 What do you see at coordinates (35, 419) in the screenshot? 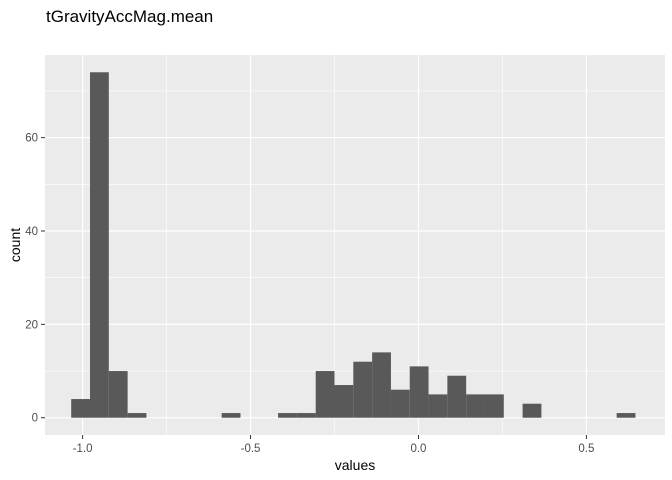
I see `y-tick-label: 0` at bounding box center [35, 419].